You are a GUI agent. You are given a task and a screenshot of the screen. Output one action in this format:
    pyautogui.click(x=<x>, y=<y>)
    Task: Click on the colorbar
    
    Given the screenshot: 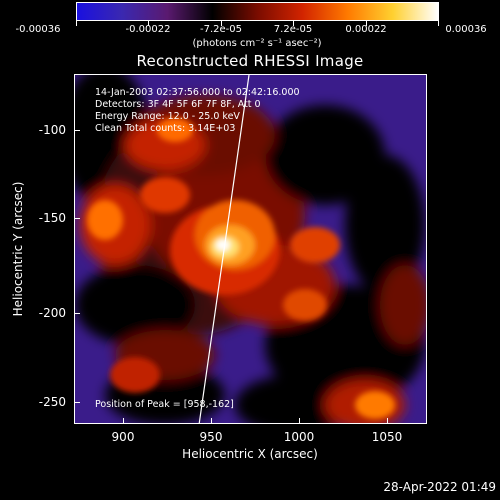 What is the action you would take?
    pyautogui.click(x=257, y=11)
    